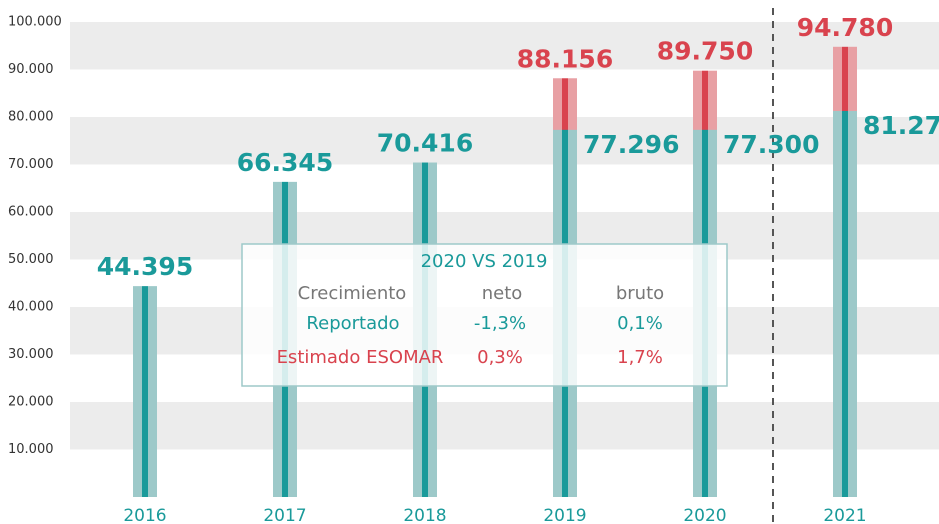  I want to click on x-tick-label: 2018, so click(424, 515).